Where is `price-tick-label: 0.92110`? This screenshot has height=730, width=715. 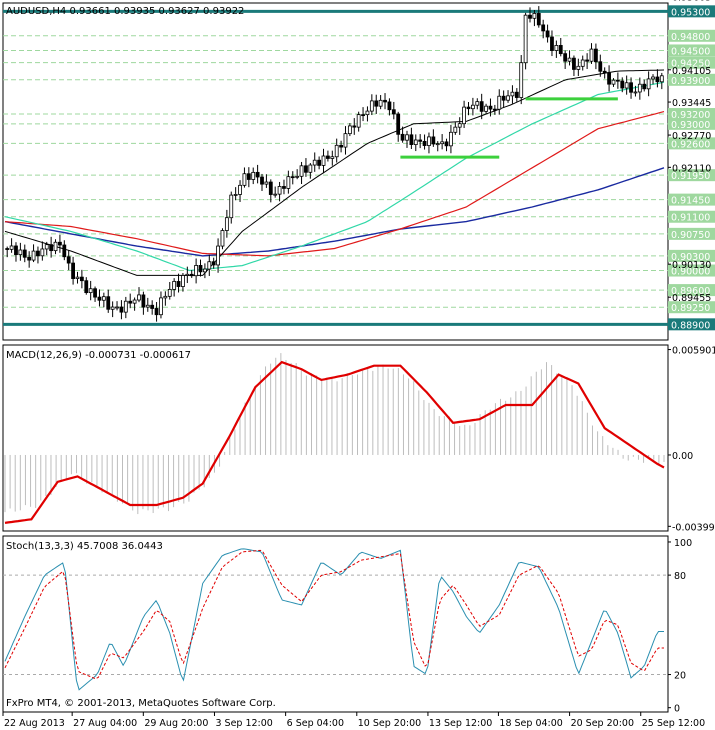 price-tick-label: 0.92110 is located at coordinates (691, 168).